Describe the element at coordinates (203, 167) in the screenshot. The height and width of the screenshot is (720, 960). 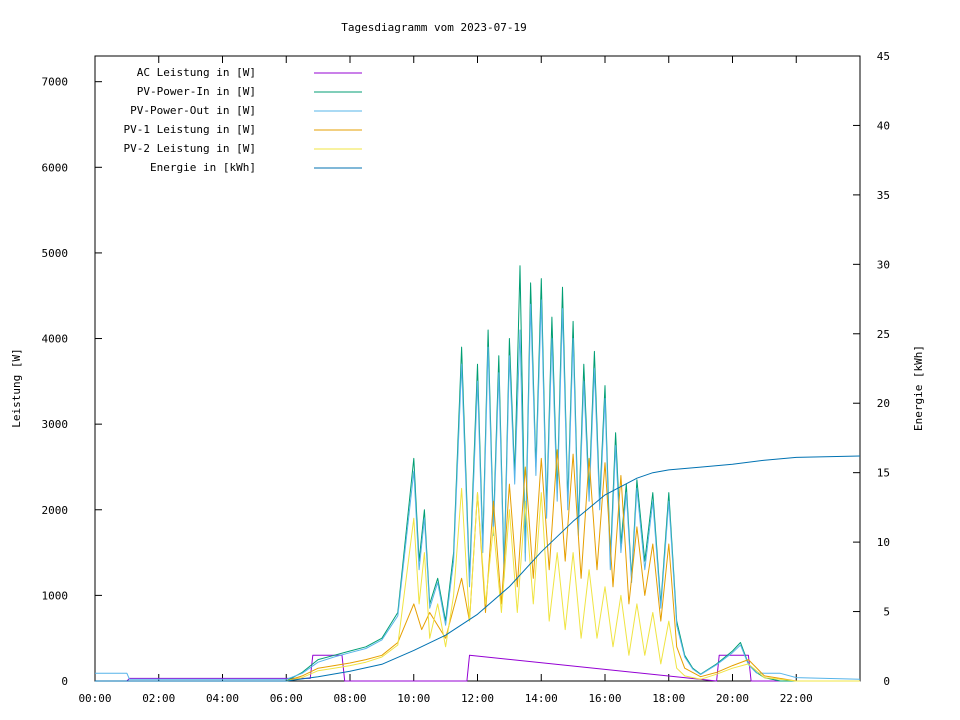
I see `legend-label: Energie in [kWh]` at that location.